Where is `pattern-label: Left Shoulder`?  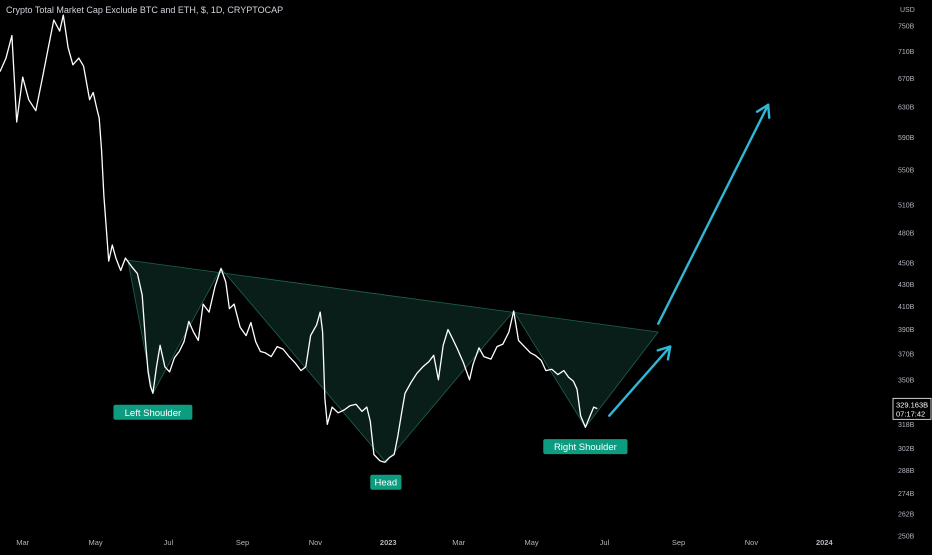
pattern-label: Left Shoulder is located at coordinates (153, 412).